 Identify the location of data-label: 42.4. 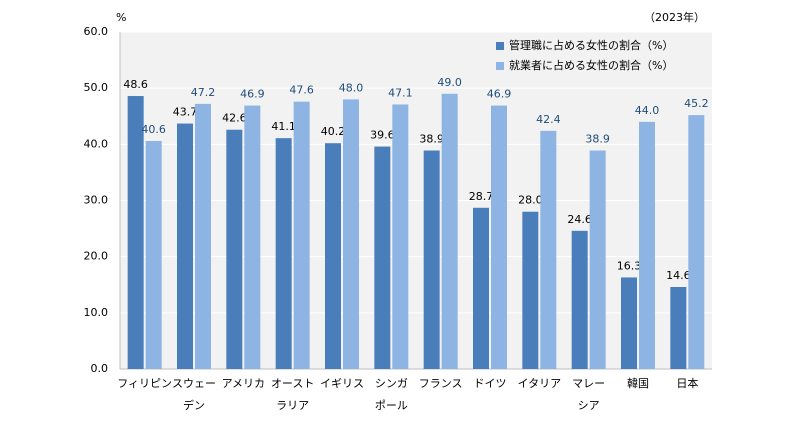
(548, 119).